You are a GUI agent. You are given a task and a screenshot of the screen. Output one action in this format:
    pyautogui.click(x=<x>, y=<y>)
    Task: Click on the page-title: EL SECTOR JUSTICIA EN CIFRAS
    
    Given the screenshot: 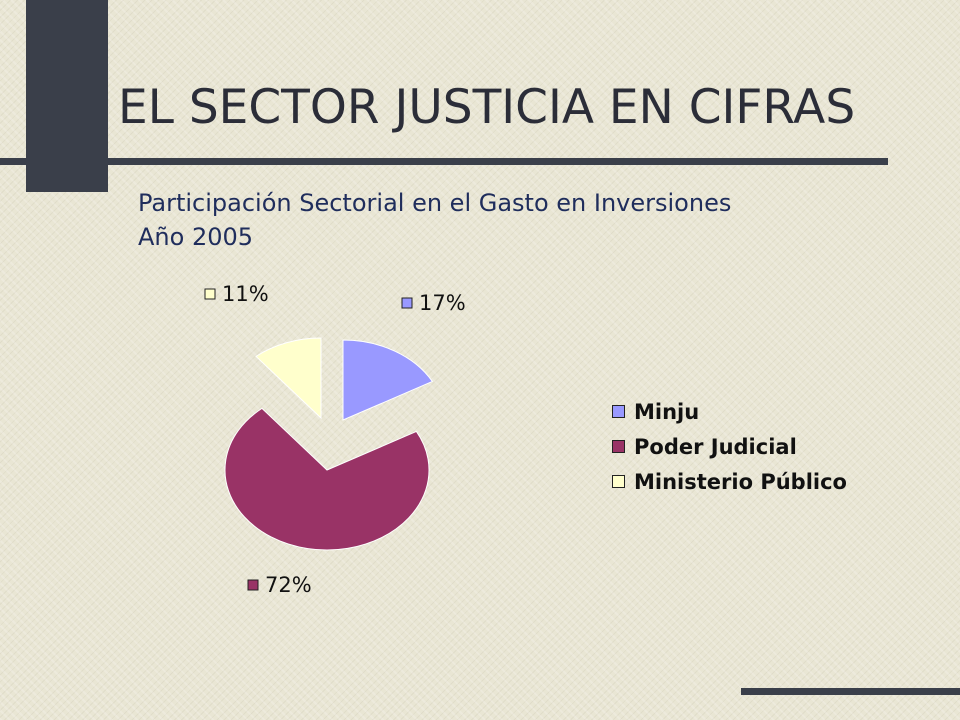 What is the action you would take?
    pyautogui.click(x=487, y=107)
    